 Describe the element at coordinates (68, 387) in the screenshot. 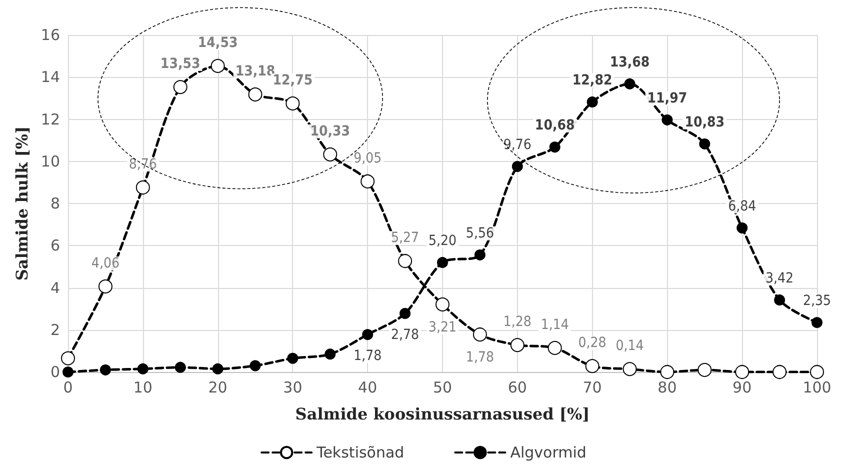

I see `x-tick-label: 0` at that location.